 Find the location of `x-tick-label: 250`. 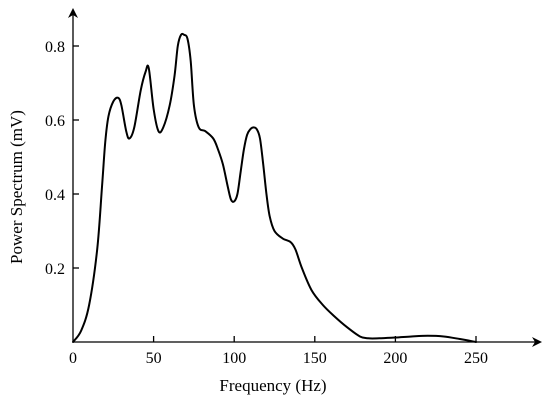

x-tick-label: 250 is located at coordinates (476, 358).